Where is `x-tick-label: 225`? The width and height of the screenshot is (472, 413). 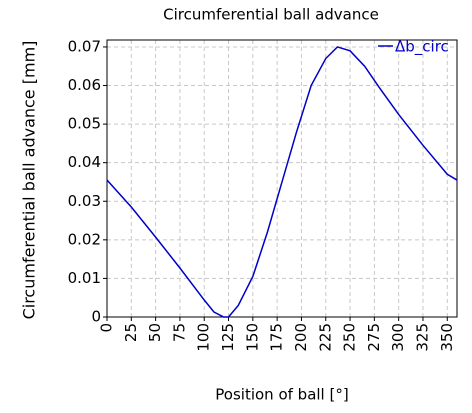
x-tick-label: 225 is located at coordinates (325, 337).